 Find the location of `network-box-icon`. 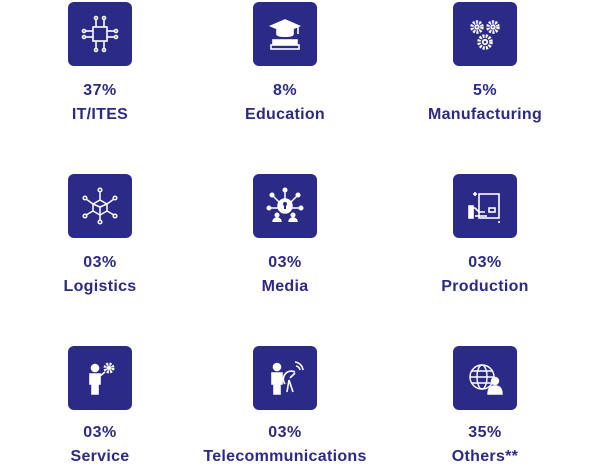

network-box-icon is located at coordinates (100, 206).